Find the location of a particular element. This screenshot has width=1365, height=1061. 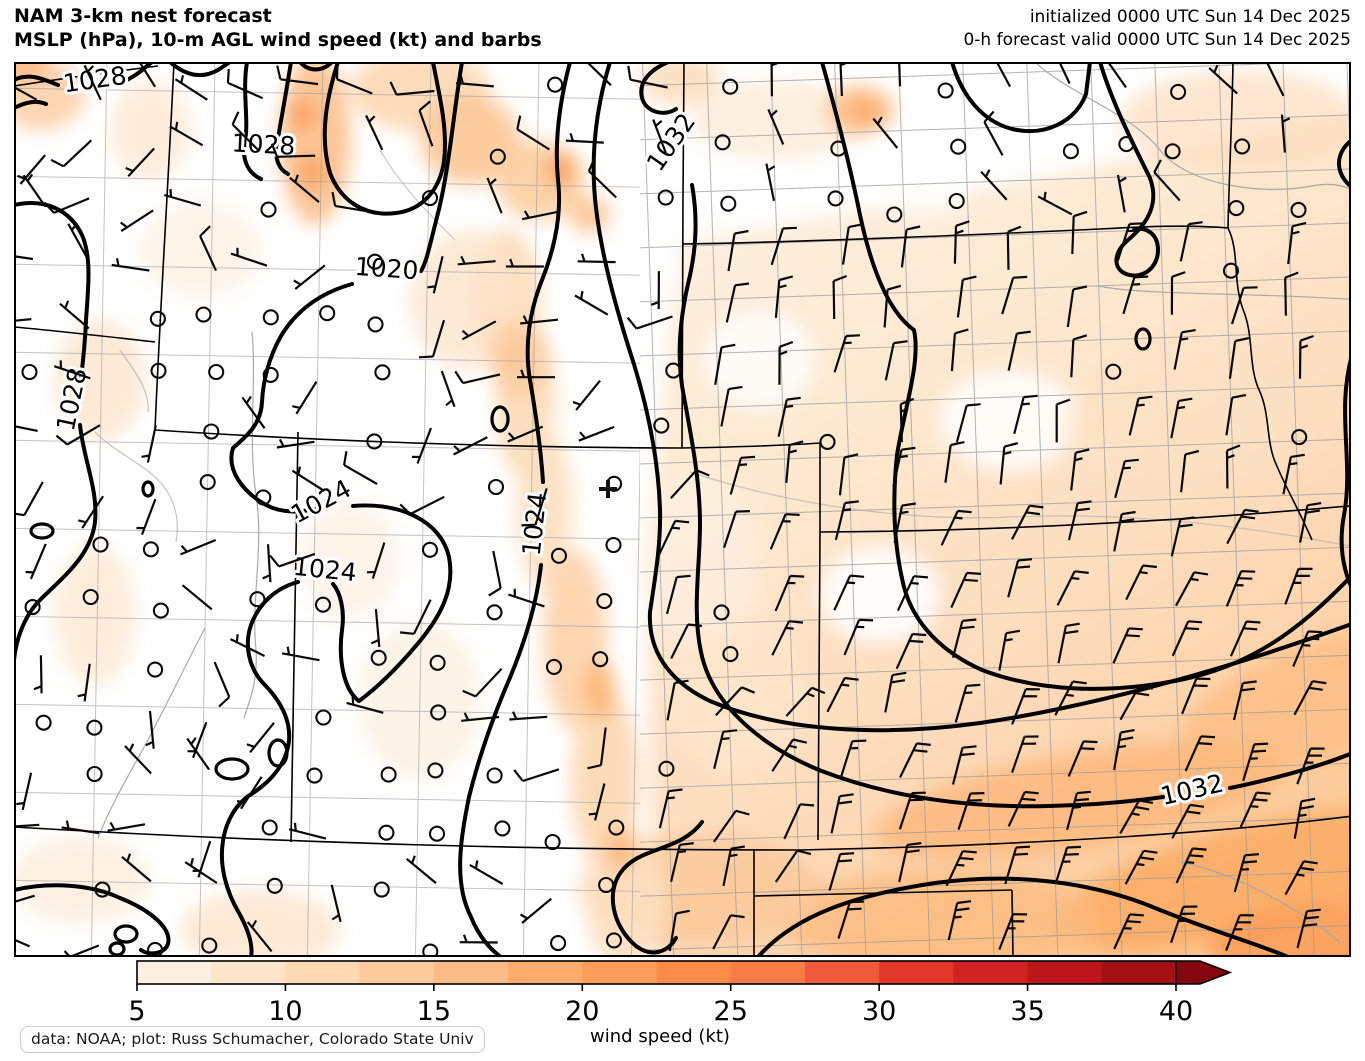

colorbar-tick-label: 20 is located at coordinates (582, 1010).